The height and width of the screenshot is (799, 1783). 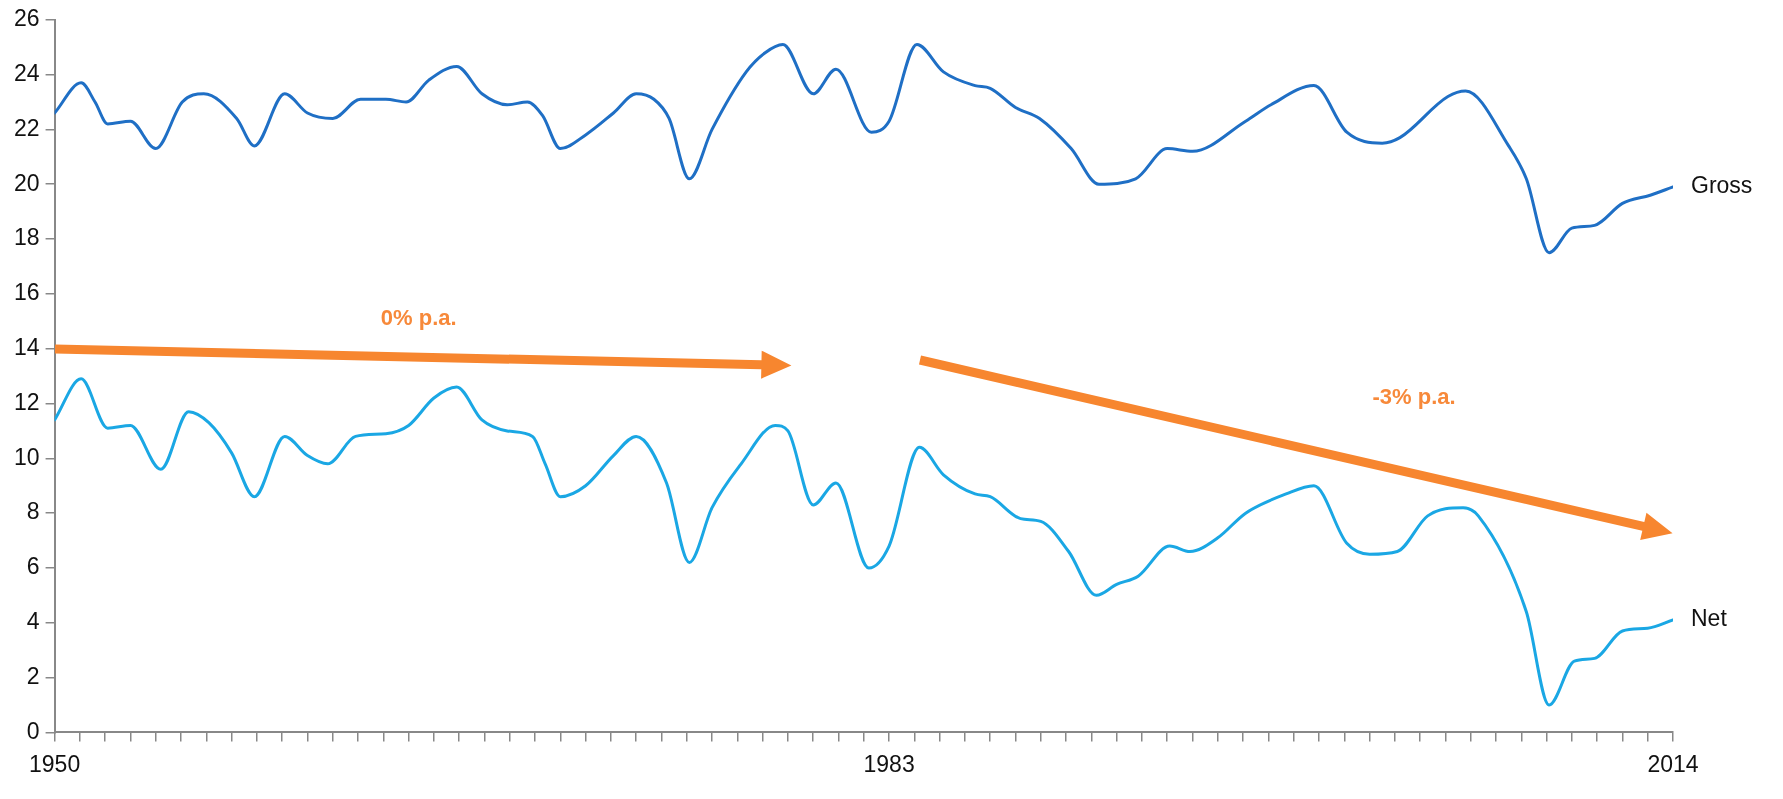 What do you see at coordinates (418, 318) in the screenshot?
I see `annotation: 0% p.a.` at bounding box center [418, 318].